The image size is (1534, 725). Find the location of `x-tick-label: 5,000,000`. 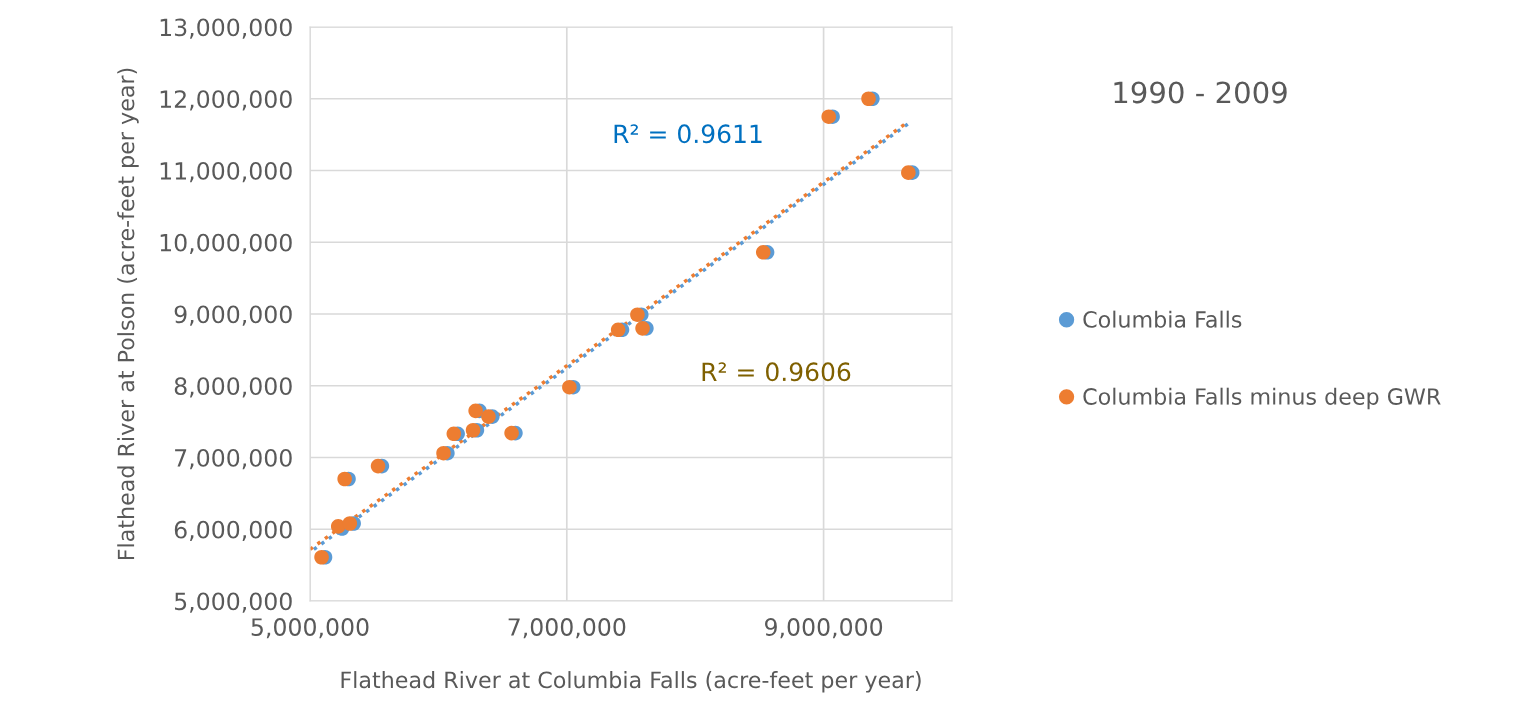

x-tick-label: 5,000,000 is located at coordinates (310, 628).